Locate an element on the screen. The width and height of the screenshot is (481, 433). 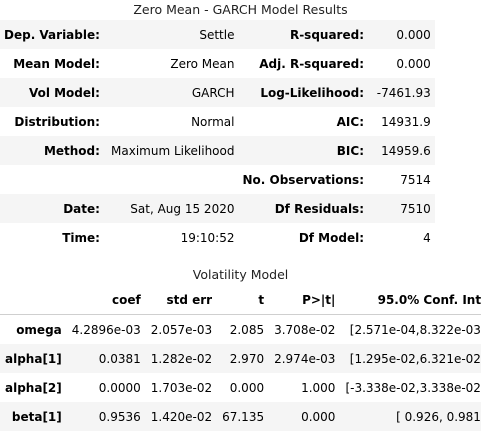
summary-value: Zero Mean is located at coordinates (171, 63).